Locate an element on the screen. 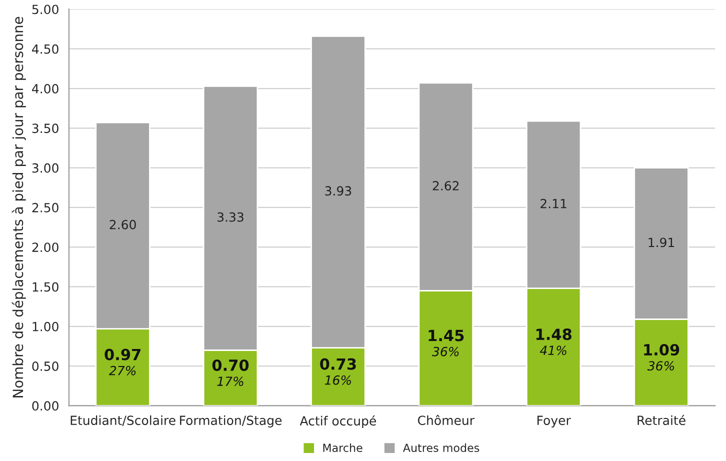 This screenshot has height=461, width=726. x-tick-label: Etudiant/Scolaire is located at coordinates (123, 420).